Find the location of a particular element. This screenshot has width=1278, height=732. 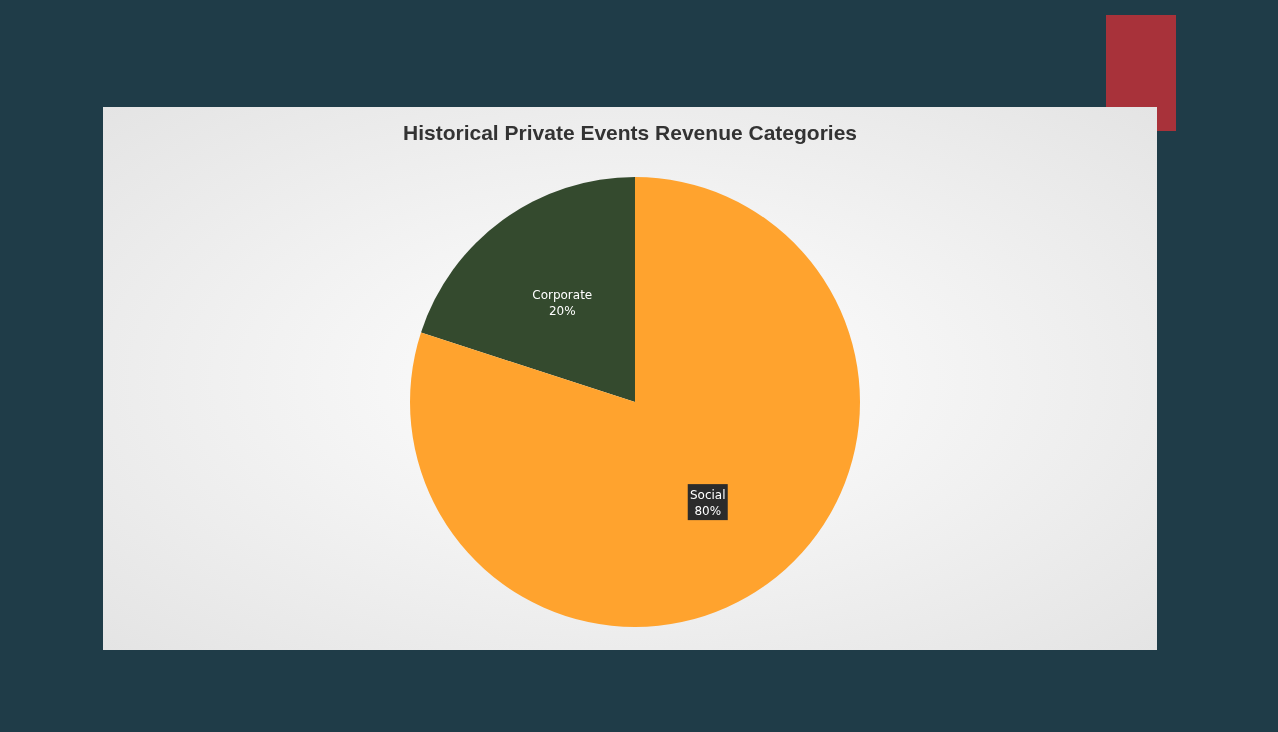

slice-label: Social is located at coordinates (707, 495).